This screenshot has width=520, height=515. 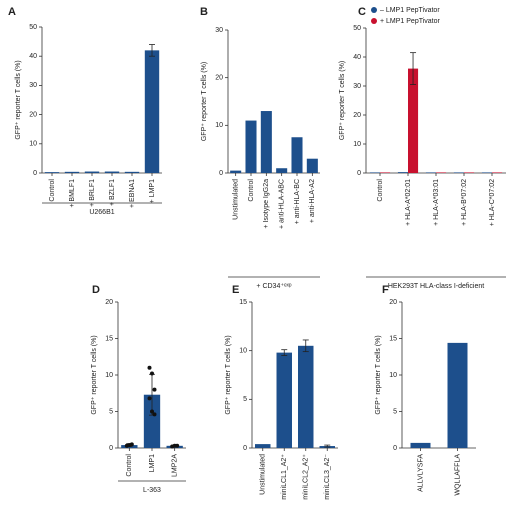 I want to click on x-tick-label: WQLLAFFLA, so click(x=457, y=475).